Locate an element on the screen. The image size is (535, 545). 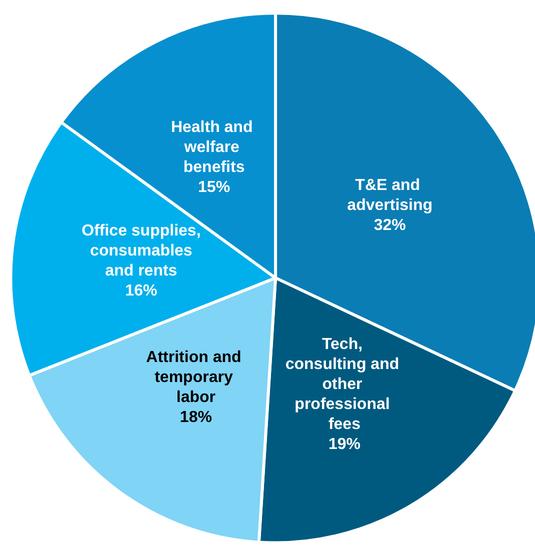
slice-label: Health and welfare benefits is located at coordinates (214, 147).